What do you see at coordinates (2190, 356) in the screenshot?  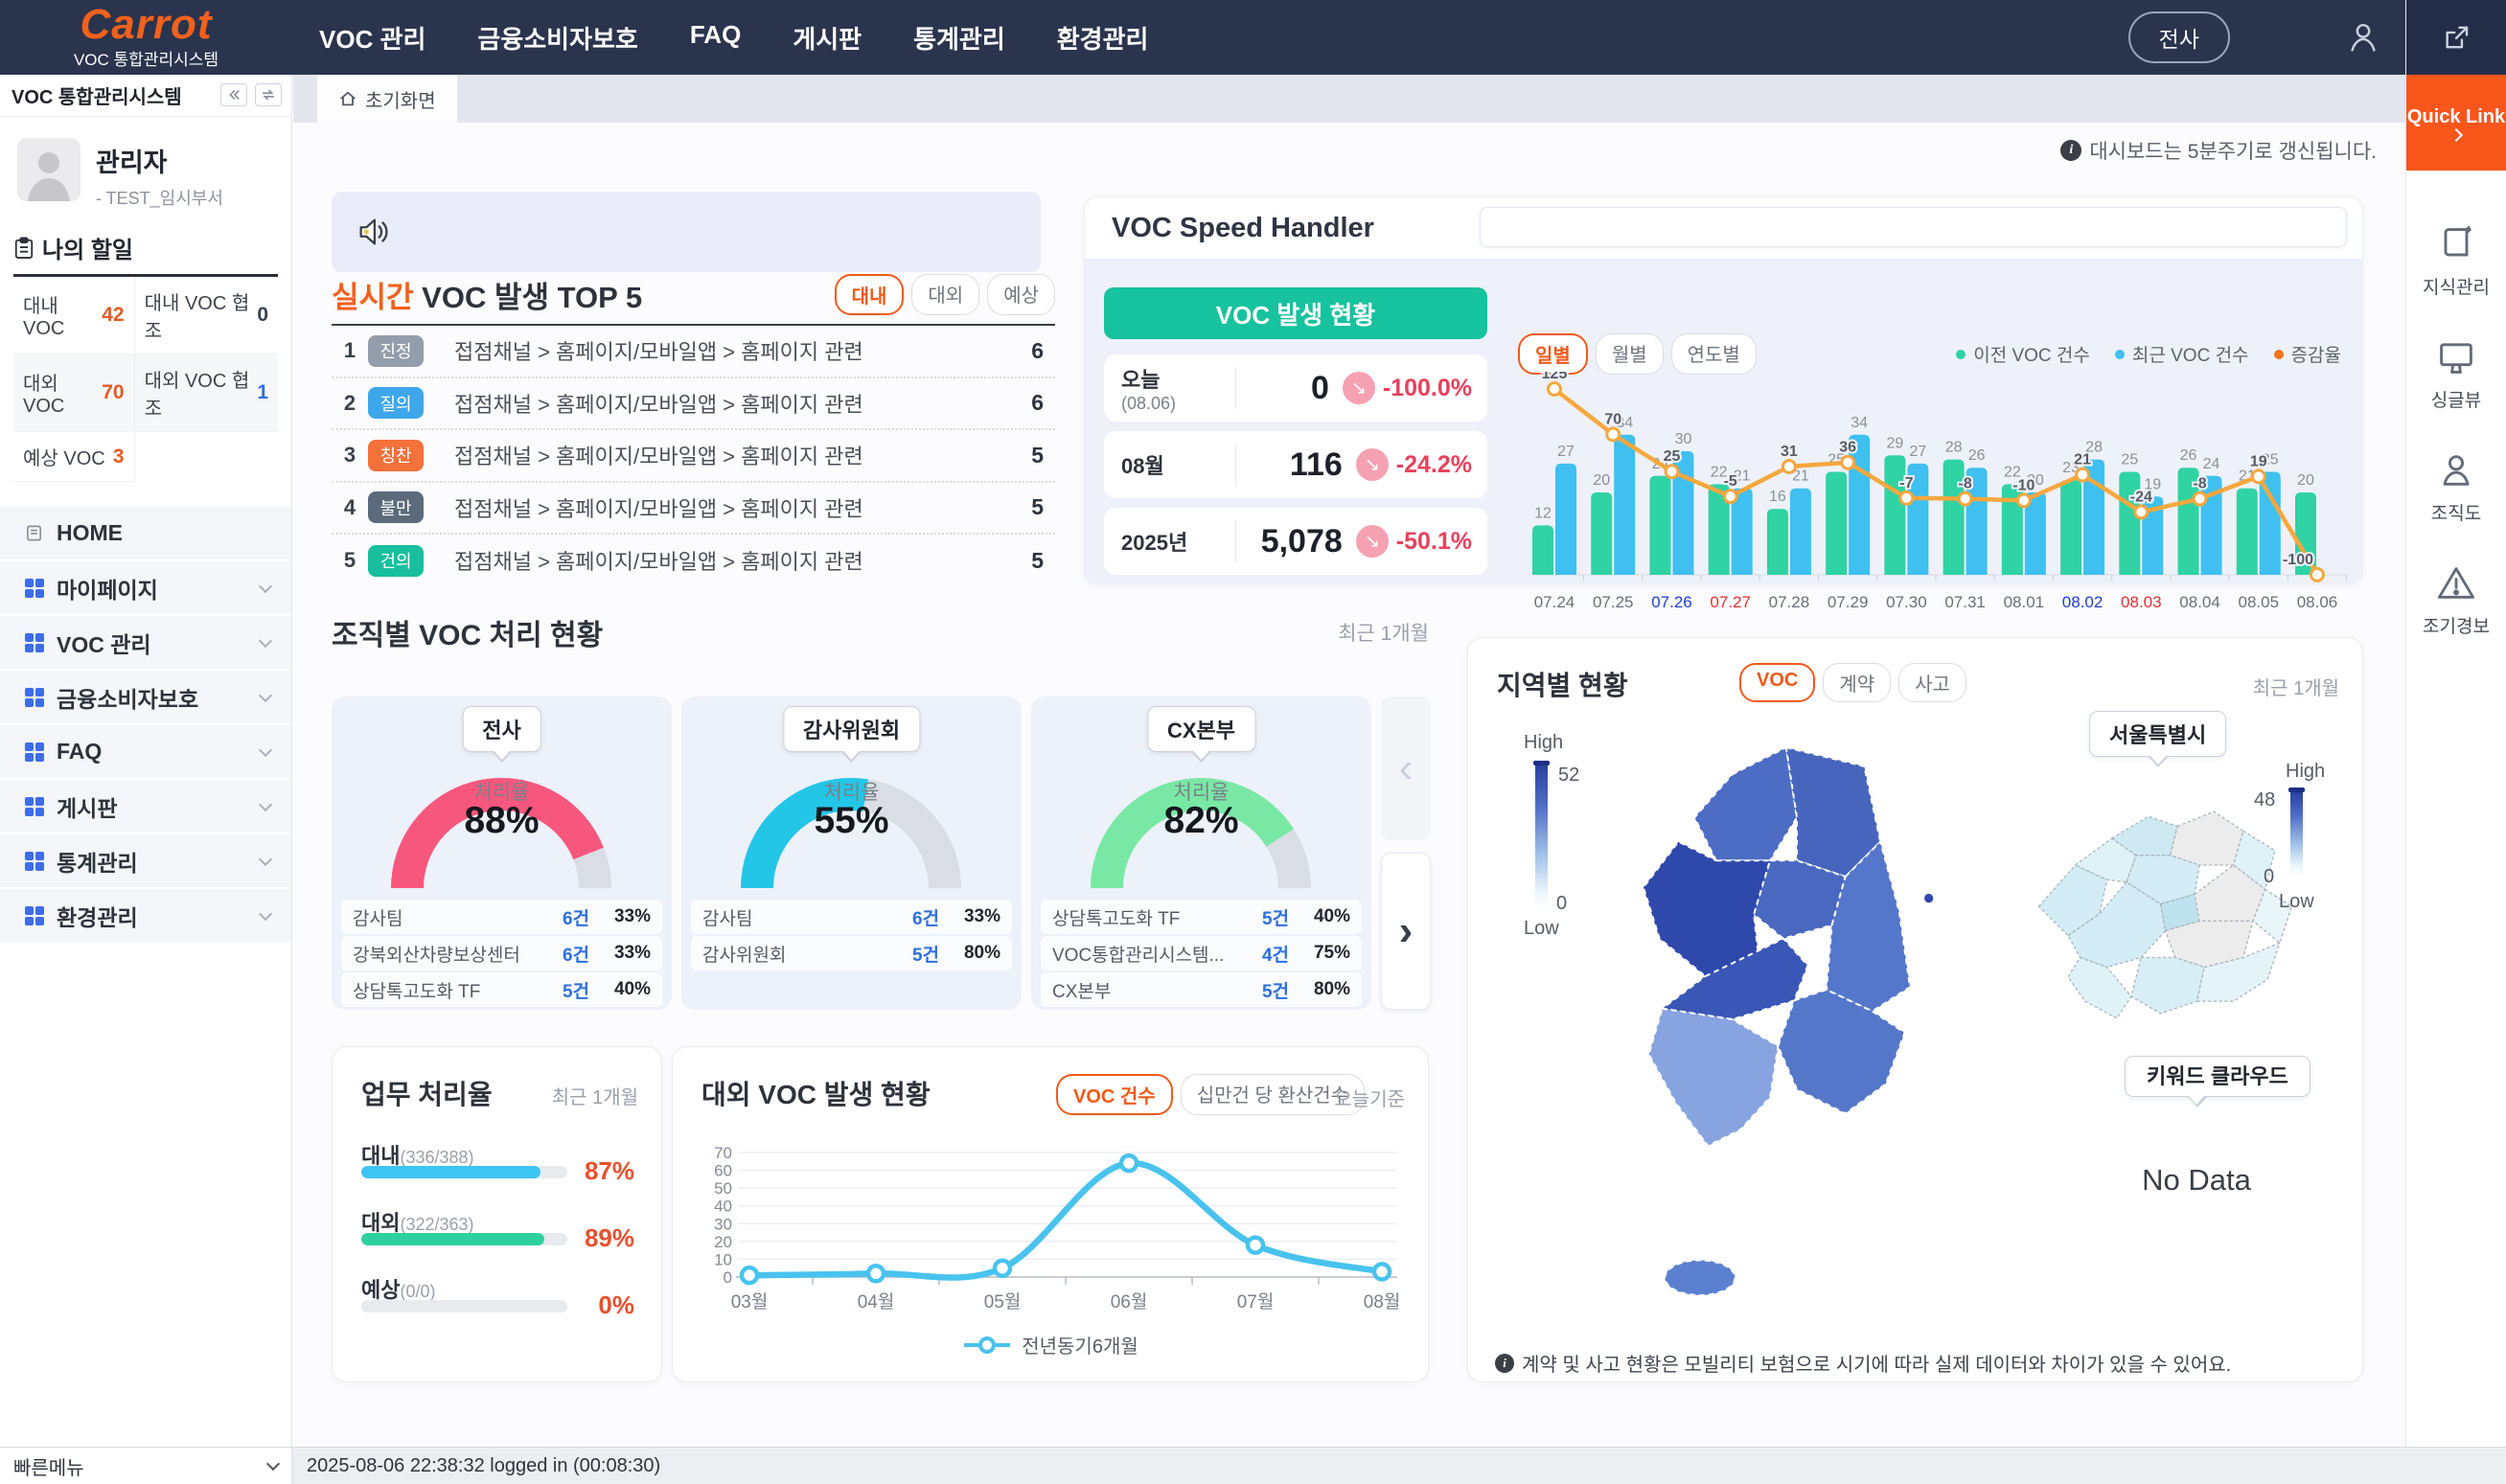 I see `legend-label: 최근 VOC 건수` at bounding box center [2190, 356].